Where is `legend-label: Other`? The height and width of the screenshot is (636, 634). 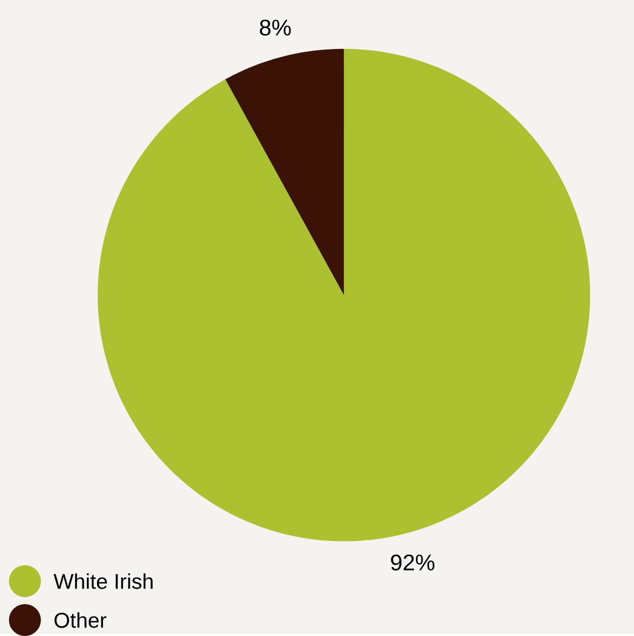 legend-label: Other is located at coordinates (80, 620).